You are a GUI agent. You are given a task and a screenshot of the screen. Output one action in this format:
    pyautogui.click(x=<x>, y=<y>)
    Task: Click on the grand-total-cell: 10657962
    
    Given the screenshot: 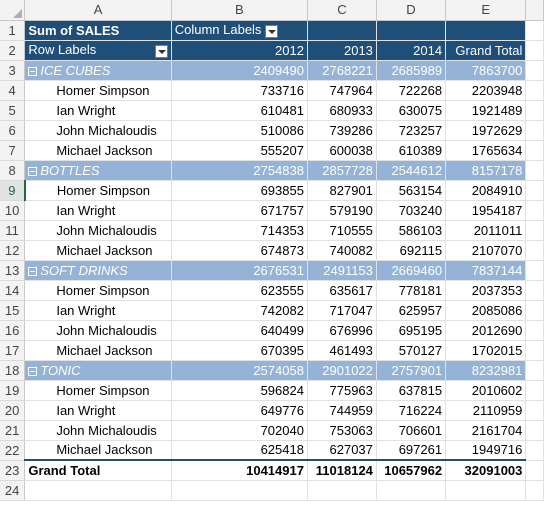 What is the action you would take?
    pyautogui.click(x=411, y=470)
    